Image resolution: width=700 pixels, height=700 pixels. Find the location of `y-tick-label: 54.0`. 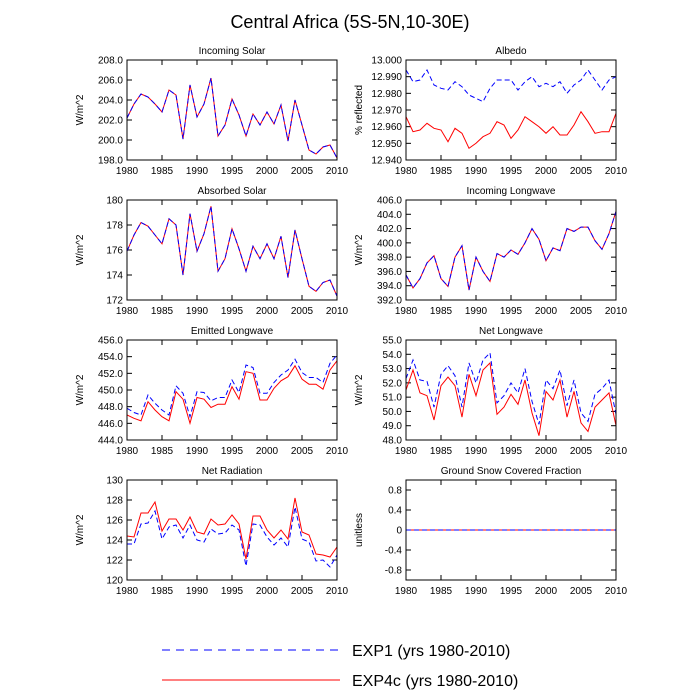

y-tick-label: 54.0 is located at coordinates (393, 355).